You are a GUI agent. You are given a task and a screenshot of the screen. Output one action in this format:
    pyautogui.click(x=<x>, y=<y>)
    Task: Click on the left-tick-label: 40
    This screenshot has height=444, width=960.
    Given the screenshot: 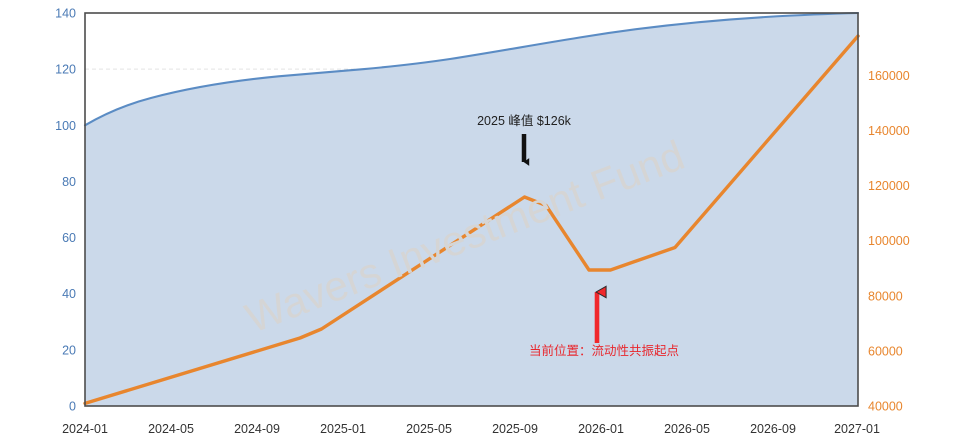 What is the action you would take?
    pyautogui.click(x=69, y=294)
    